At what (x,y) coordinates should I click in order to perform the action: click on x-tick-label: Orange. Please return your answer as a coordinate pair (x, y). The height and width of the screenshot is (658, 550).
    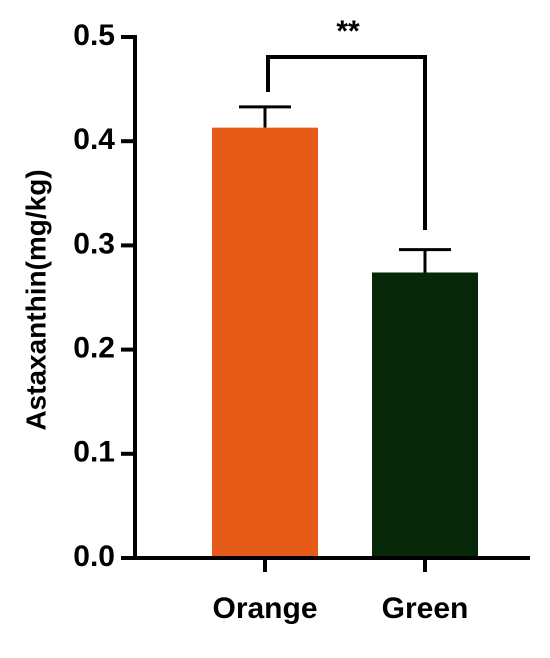
    Looking at the image, I should click on (264, 608).